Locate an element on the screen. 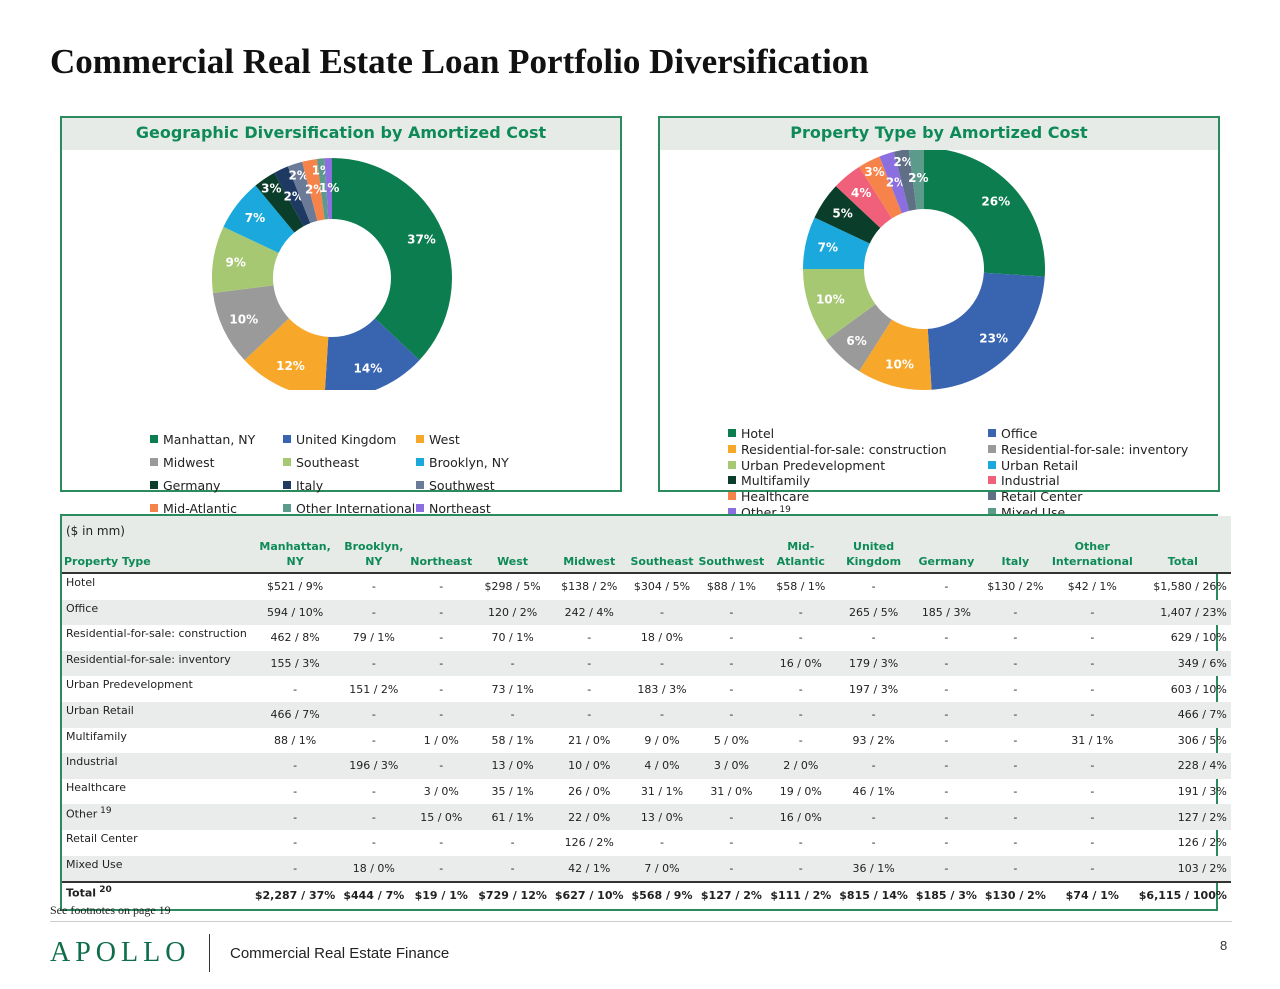  table-cell: 179 / 3% is located at coordinates (873, 663).